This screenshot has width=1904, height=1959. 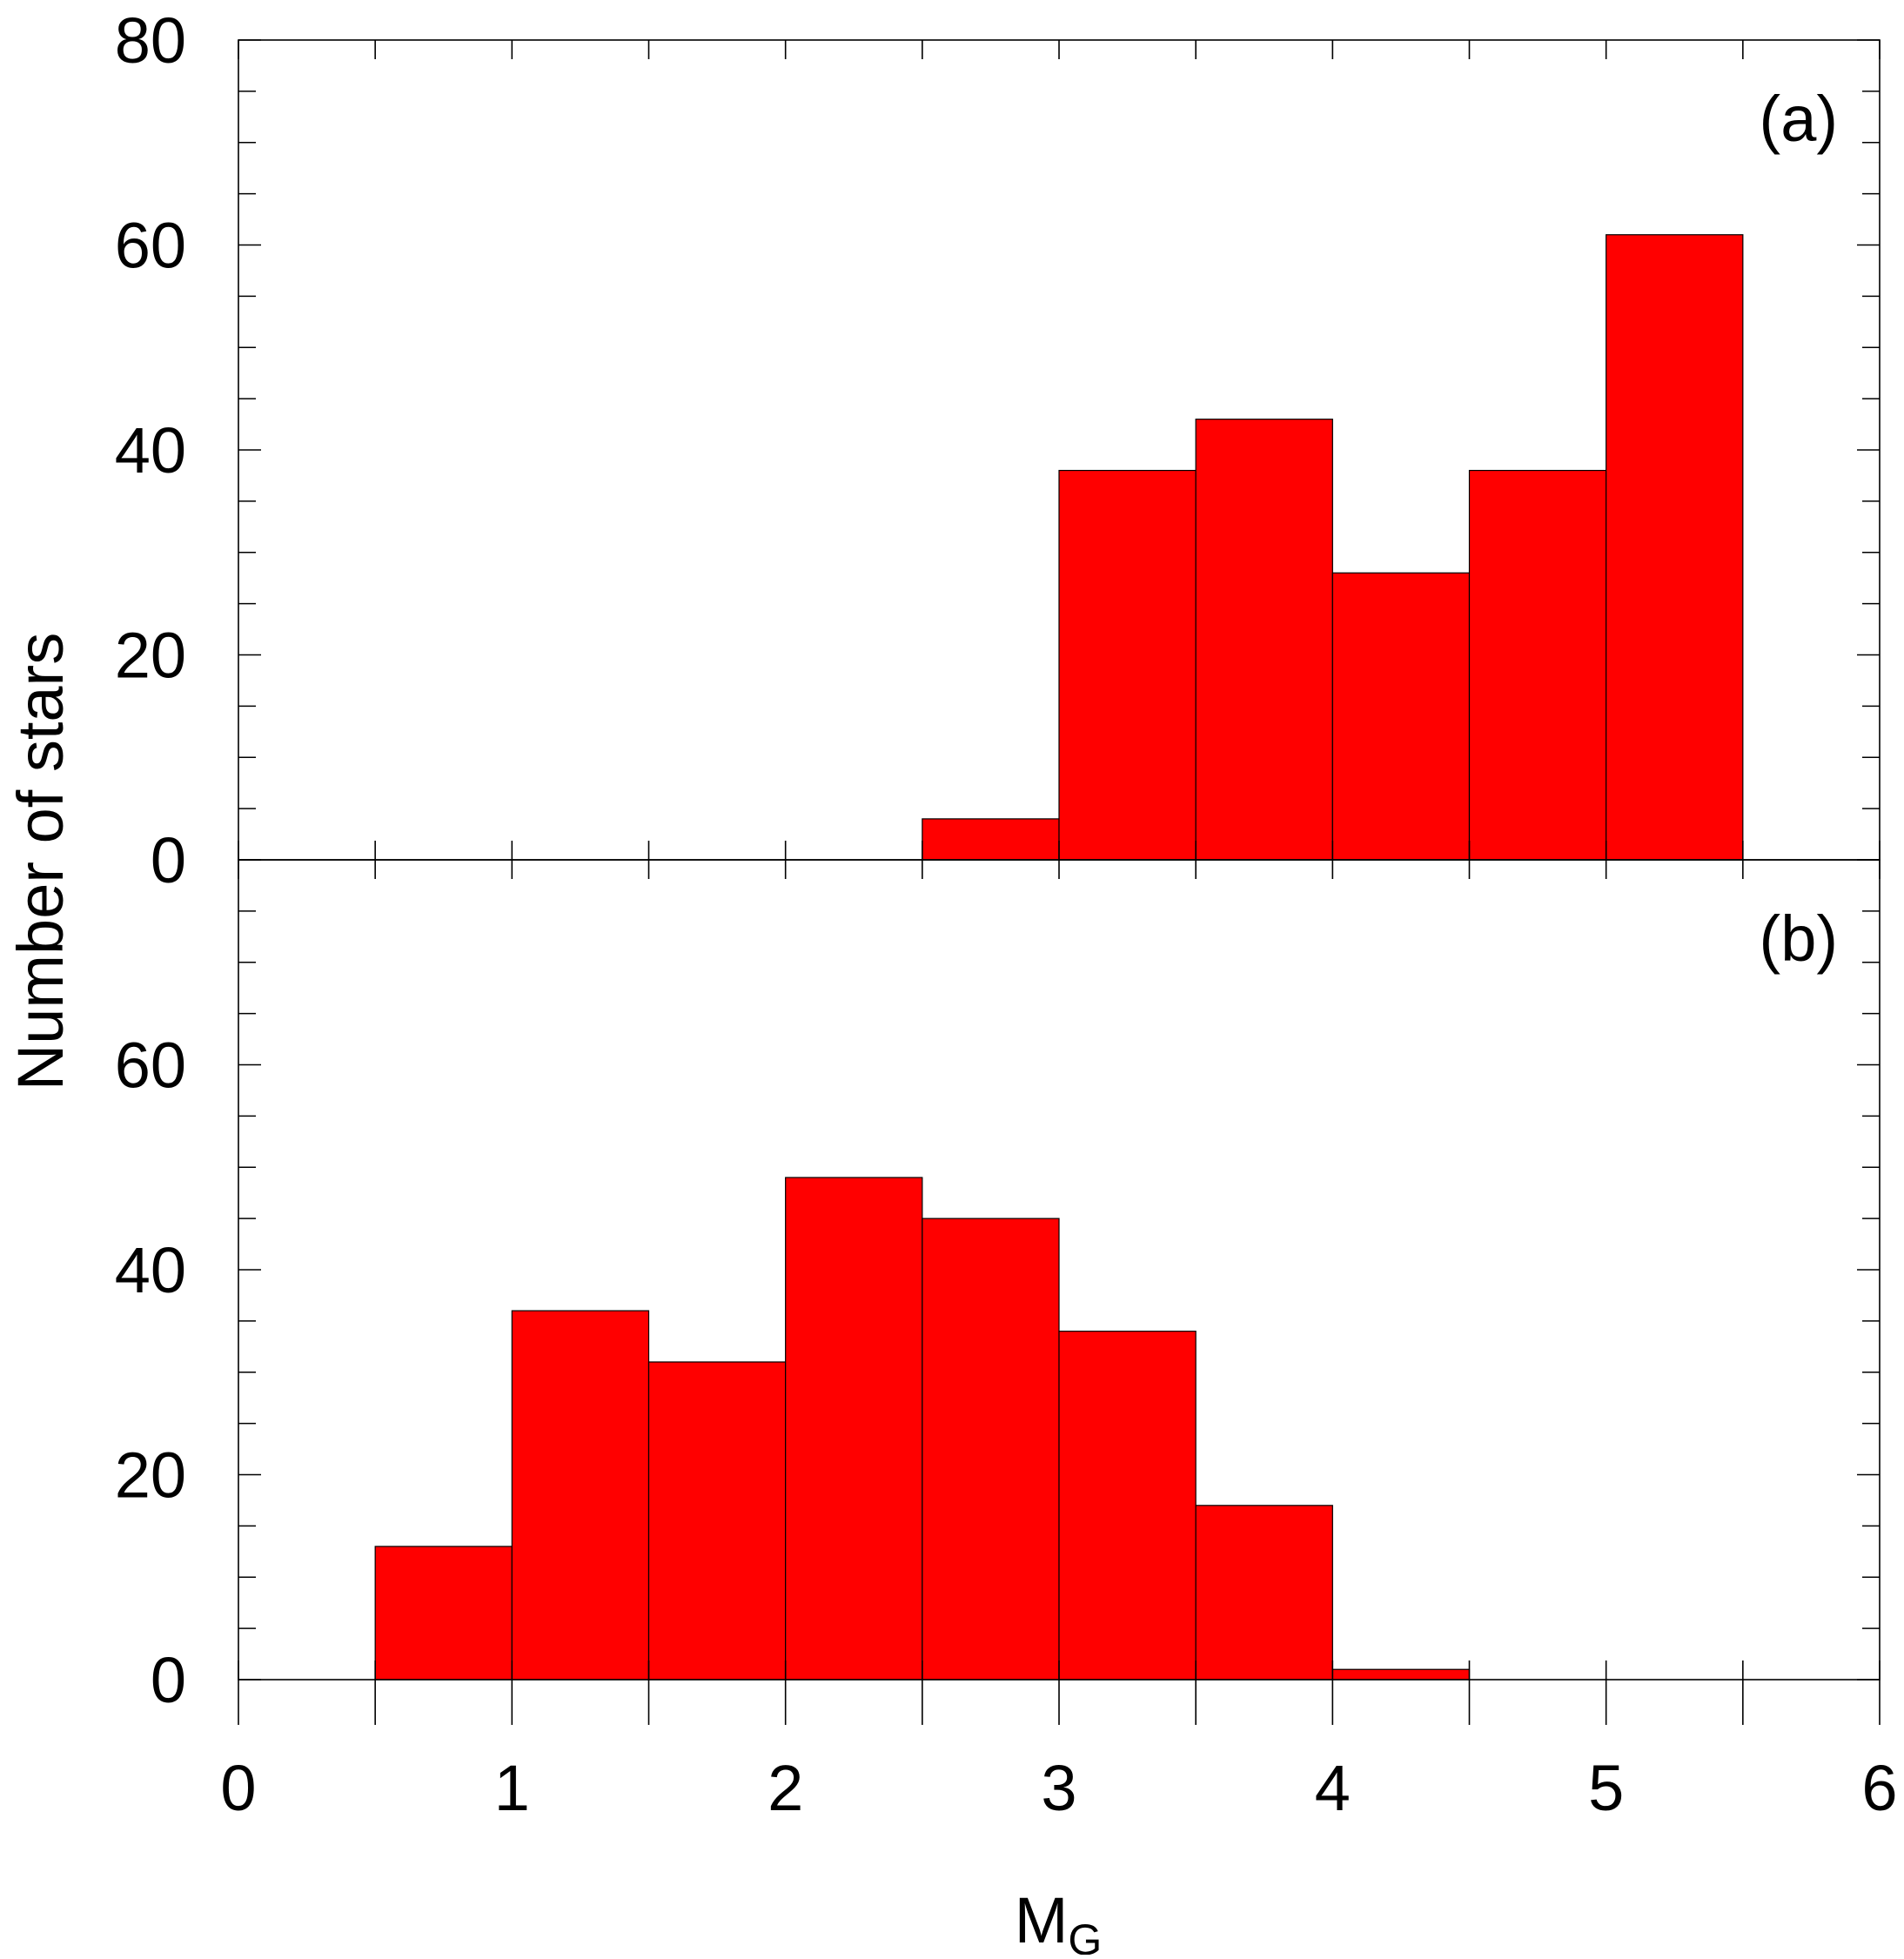 What do you see at coordinates (168, 1680) in the screenshot?
I see `y-tick-label-b: 0` at bounding box center [168, 1680].